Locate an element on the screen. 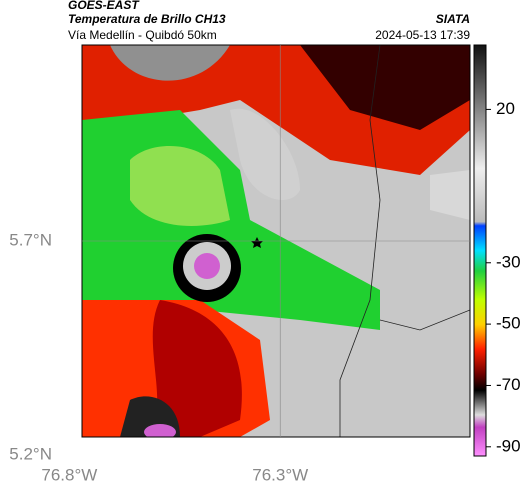 The height and width of the screenshot is (496, 526). x-tick-label: 76.8°W is located at coordinates (69, 474).